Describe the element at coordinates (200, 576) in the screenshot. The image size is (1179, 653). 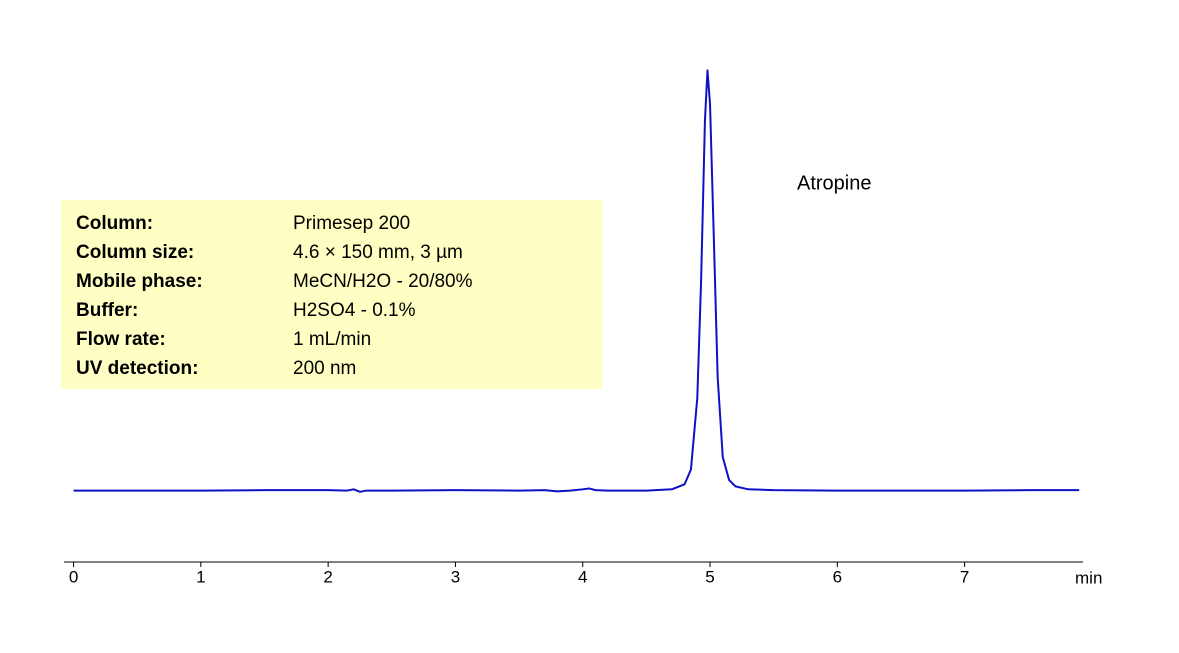
I see `x-tick-label: 1` at that location.